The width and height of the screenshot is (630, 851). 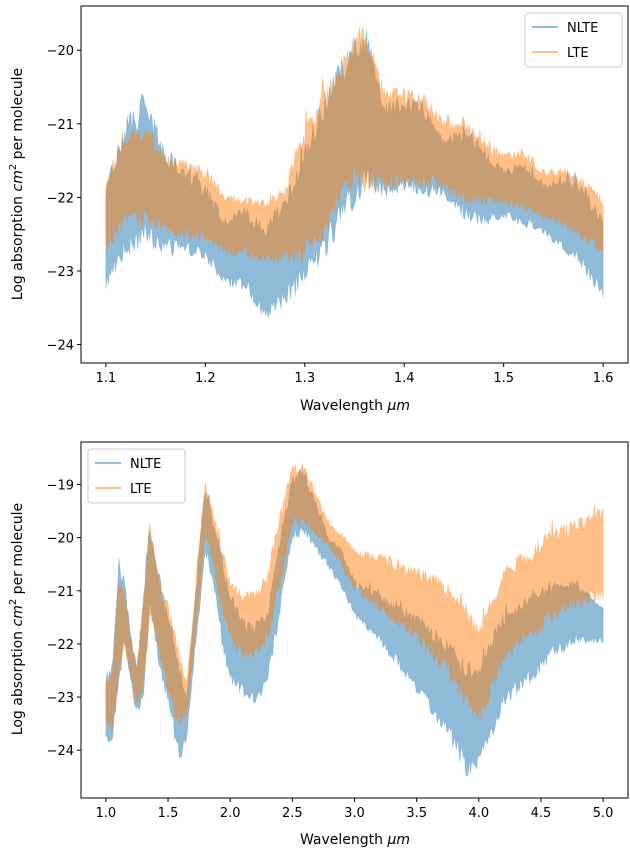 I want to click on top-chart-legend: NLTE LTE, so click(x=573, y=40).